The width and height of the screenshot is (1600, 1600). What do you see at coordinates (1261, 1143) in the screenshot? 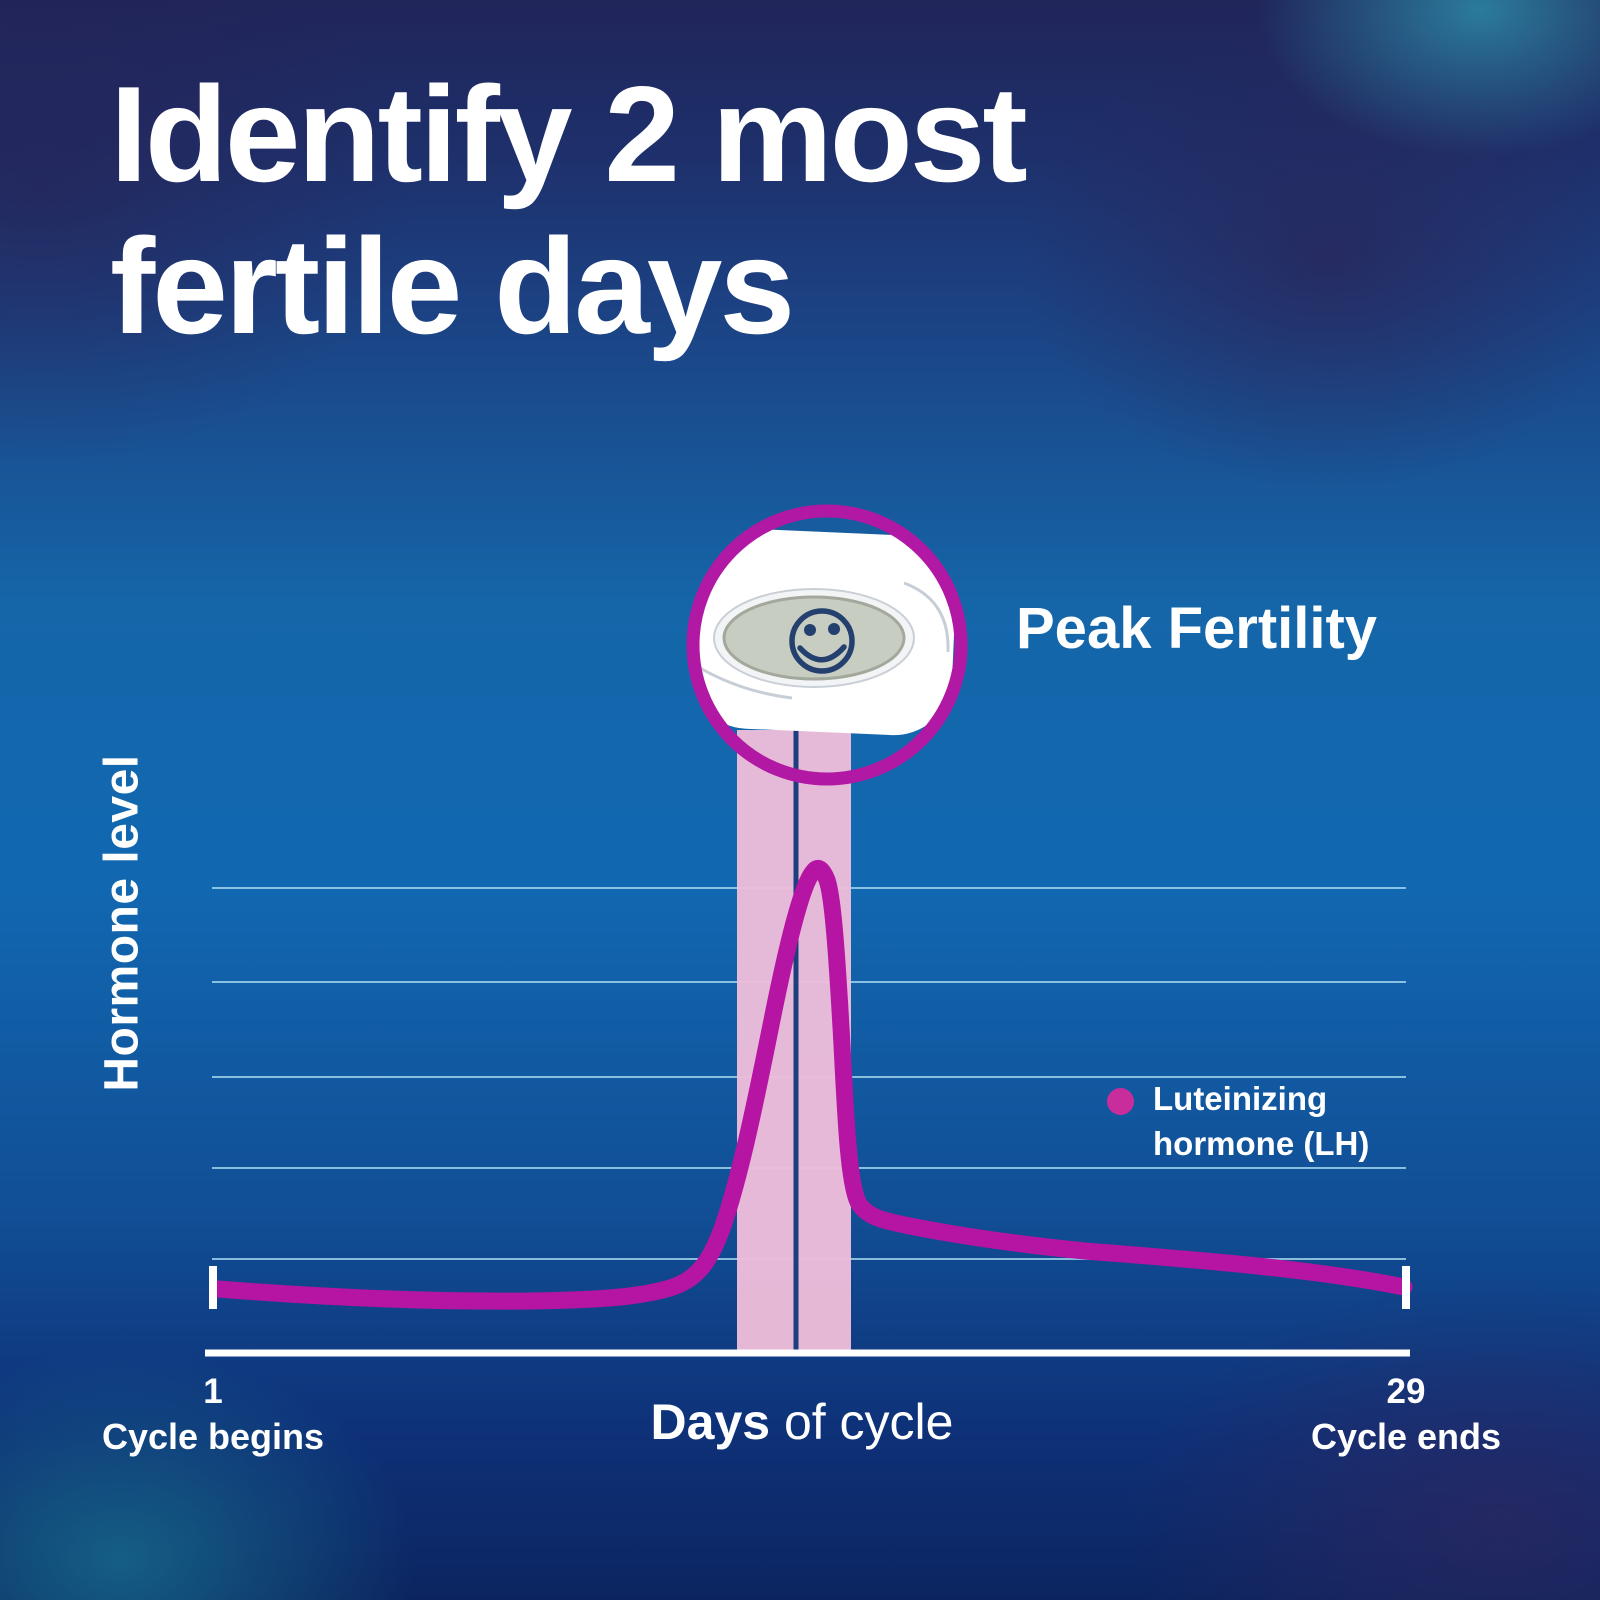
I see `lh-legend-label-line2: hormone (LH)` at bounding box center [1261, 1143].